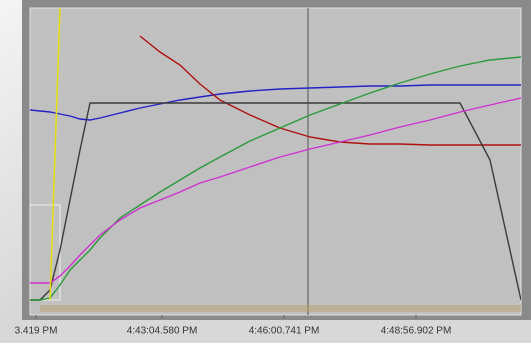 The width and height of the screenshot is (531, 348). What do you see at coordinates (284, 331) in the screenshot?
I see `x-tick-label: 4:46:00.741 PM` at bounding box center [284, 331].